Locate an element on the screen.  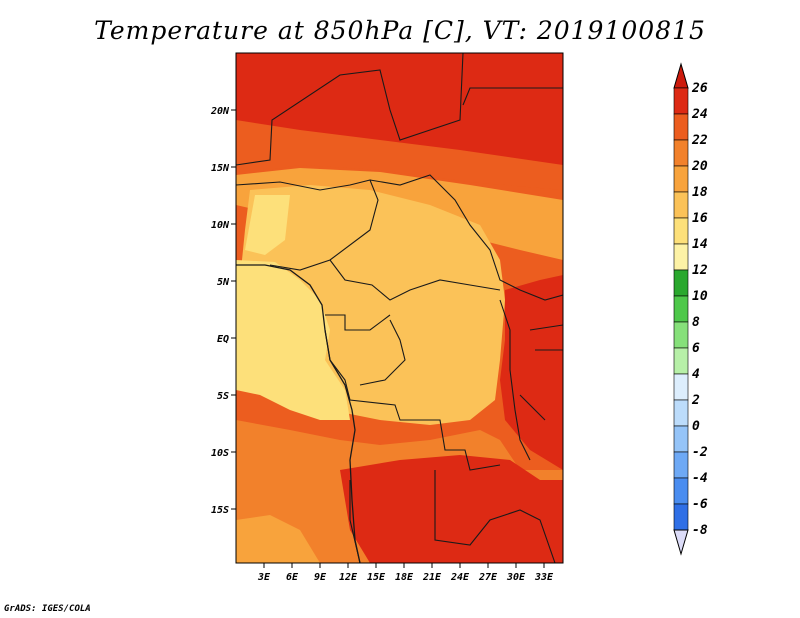
border-car is located at coordinates (415, 280).